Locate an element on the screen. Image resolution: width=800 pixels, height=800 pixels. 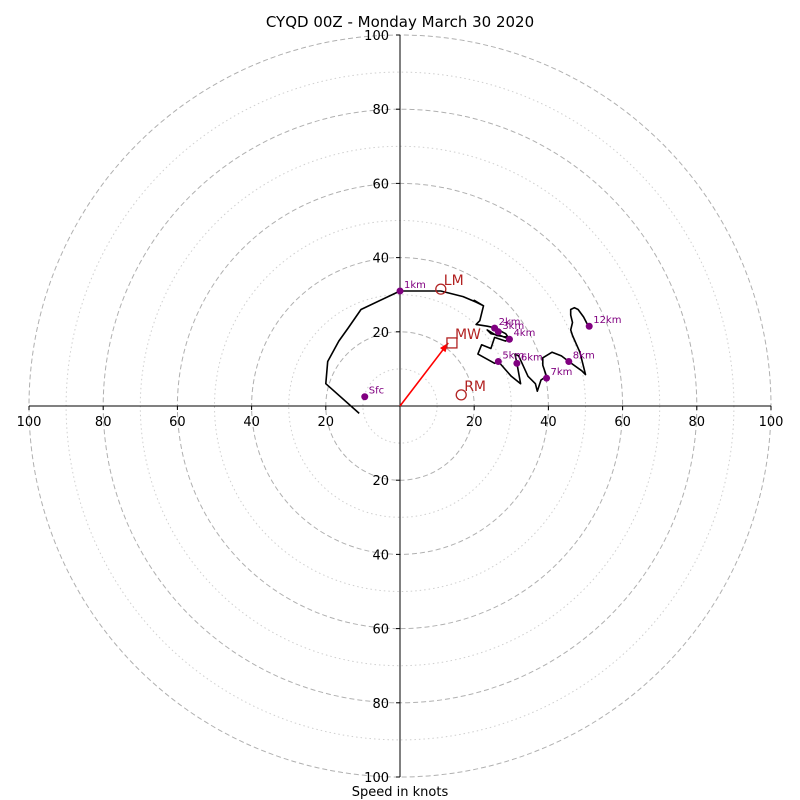
height-label: 5km is located at coordinates (513, 355).